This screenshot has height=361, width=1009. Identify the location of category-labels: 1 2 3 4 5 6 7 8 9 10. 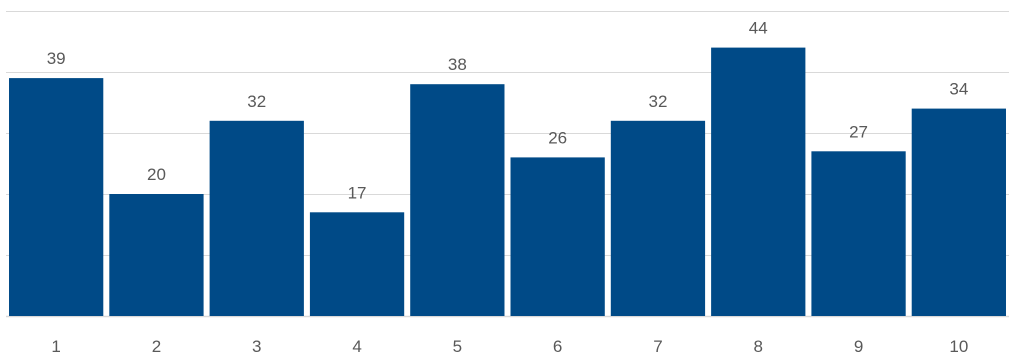
(509, 346).